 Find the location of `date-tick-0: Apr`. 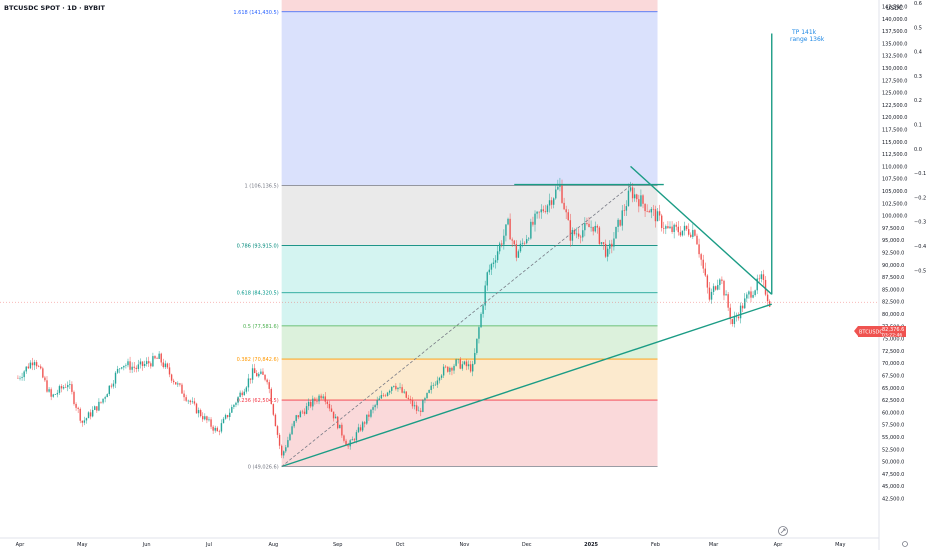

date-tick-0: Apr is located at coordinates (21, 545).